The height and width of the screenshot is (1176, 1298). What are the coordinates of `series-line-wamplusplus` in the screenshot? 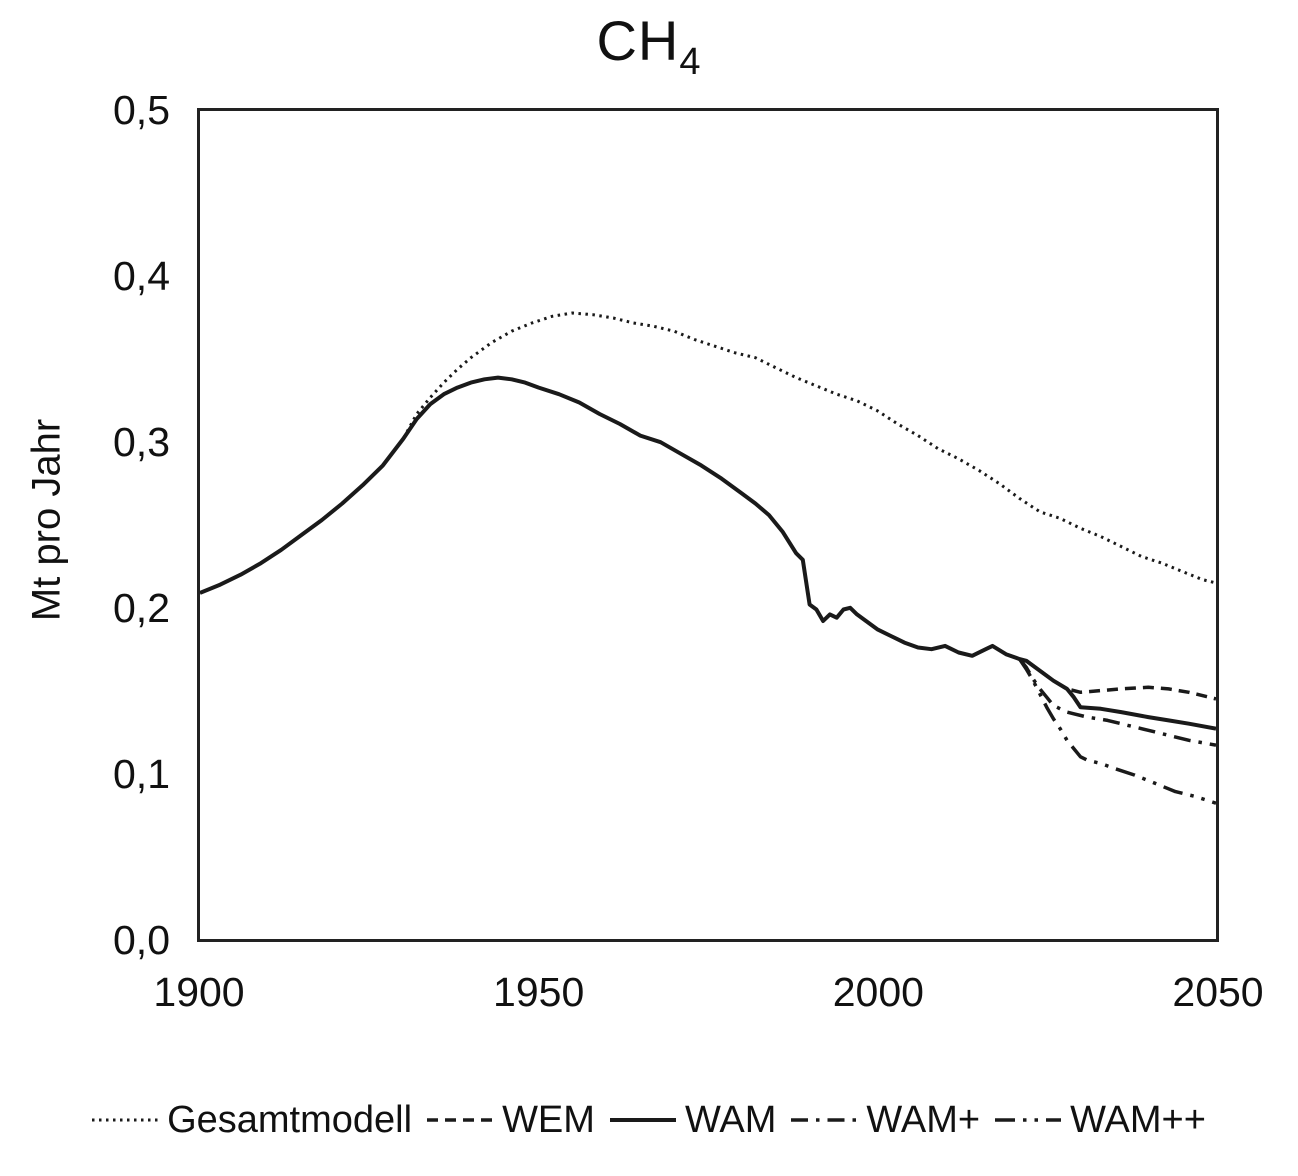 It's located at (1117, 731).